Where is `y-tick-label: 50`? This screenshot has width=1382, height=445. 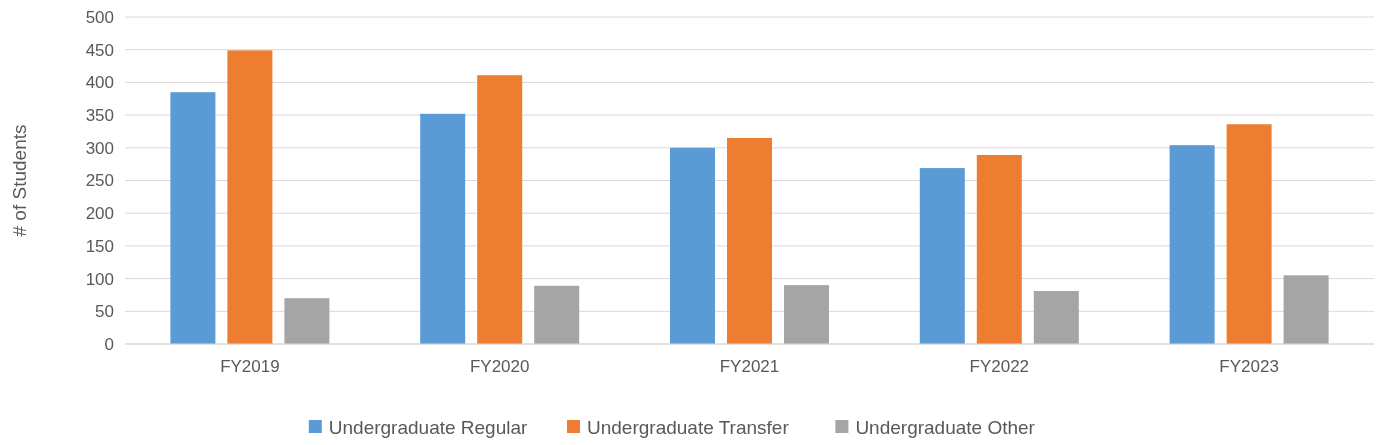
y-tick-label: 50 is located at coordinates (104, 312).